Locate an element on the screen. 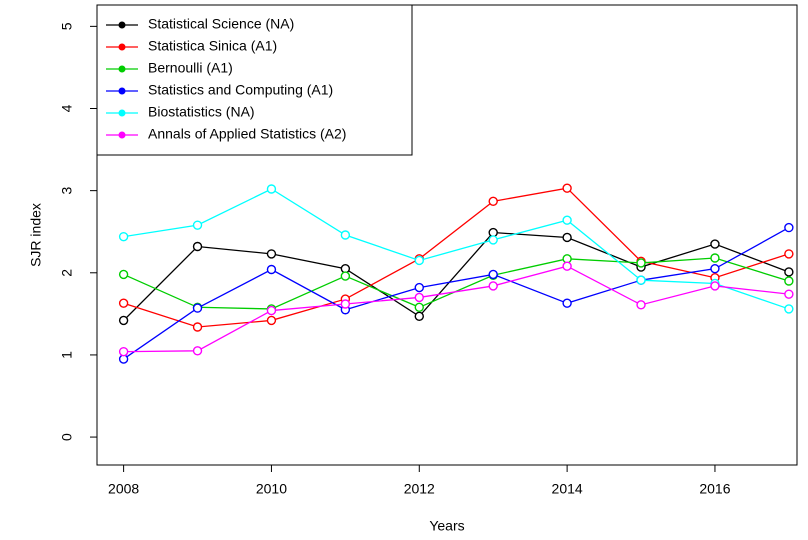  y-tick-label: 0 is located at coordinates (67, 437).